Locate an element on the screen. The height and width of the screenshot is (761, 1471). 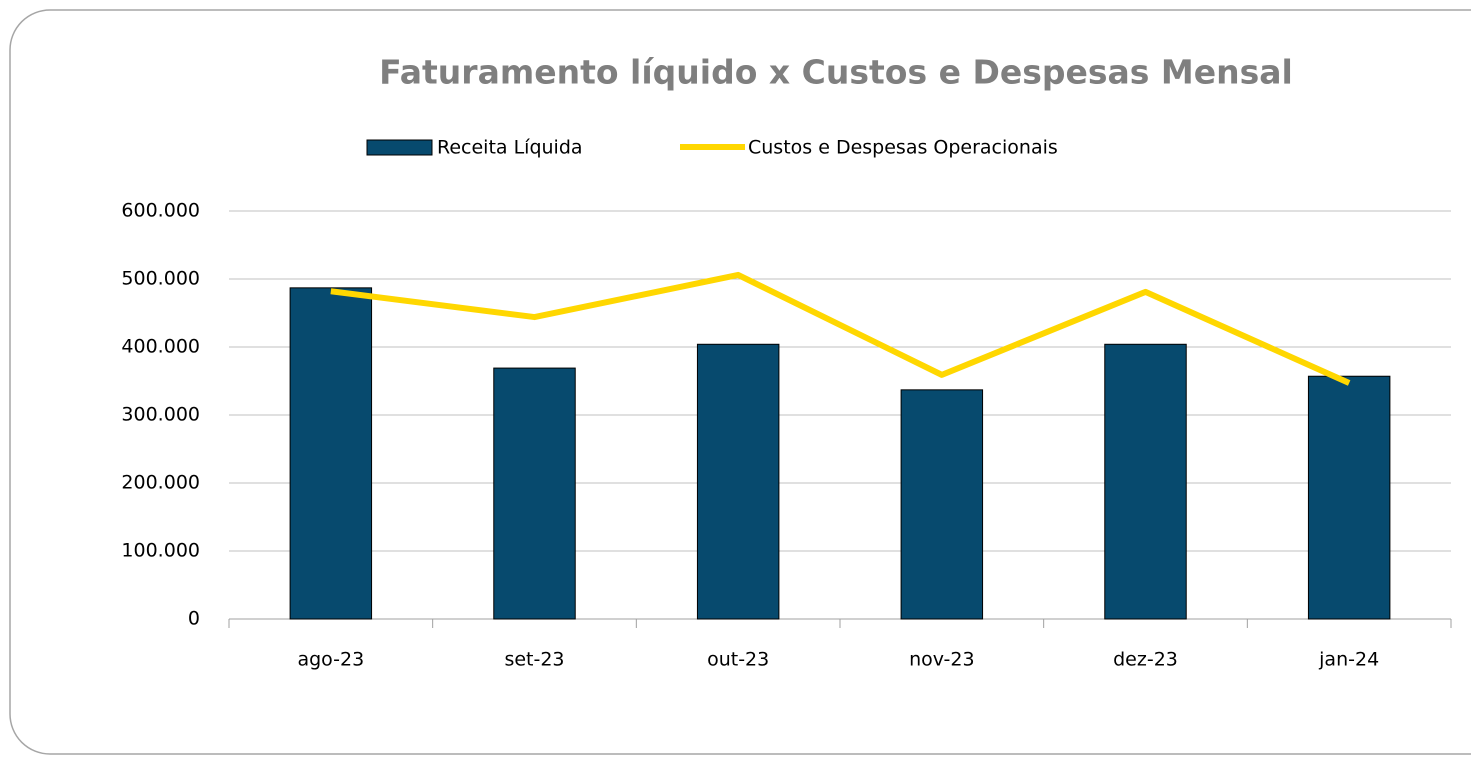
x-tick-label: set-23 is located at coordinates (534, 660).